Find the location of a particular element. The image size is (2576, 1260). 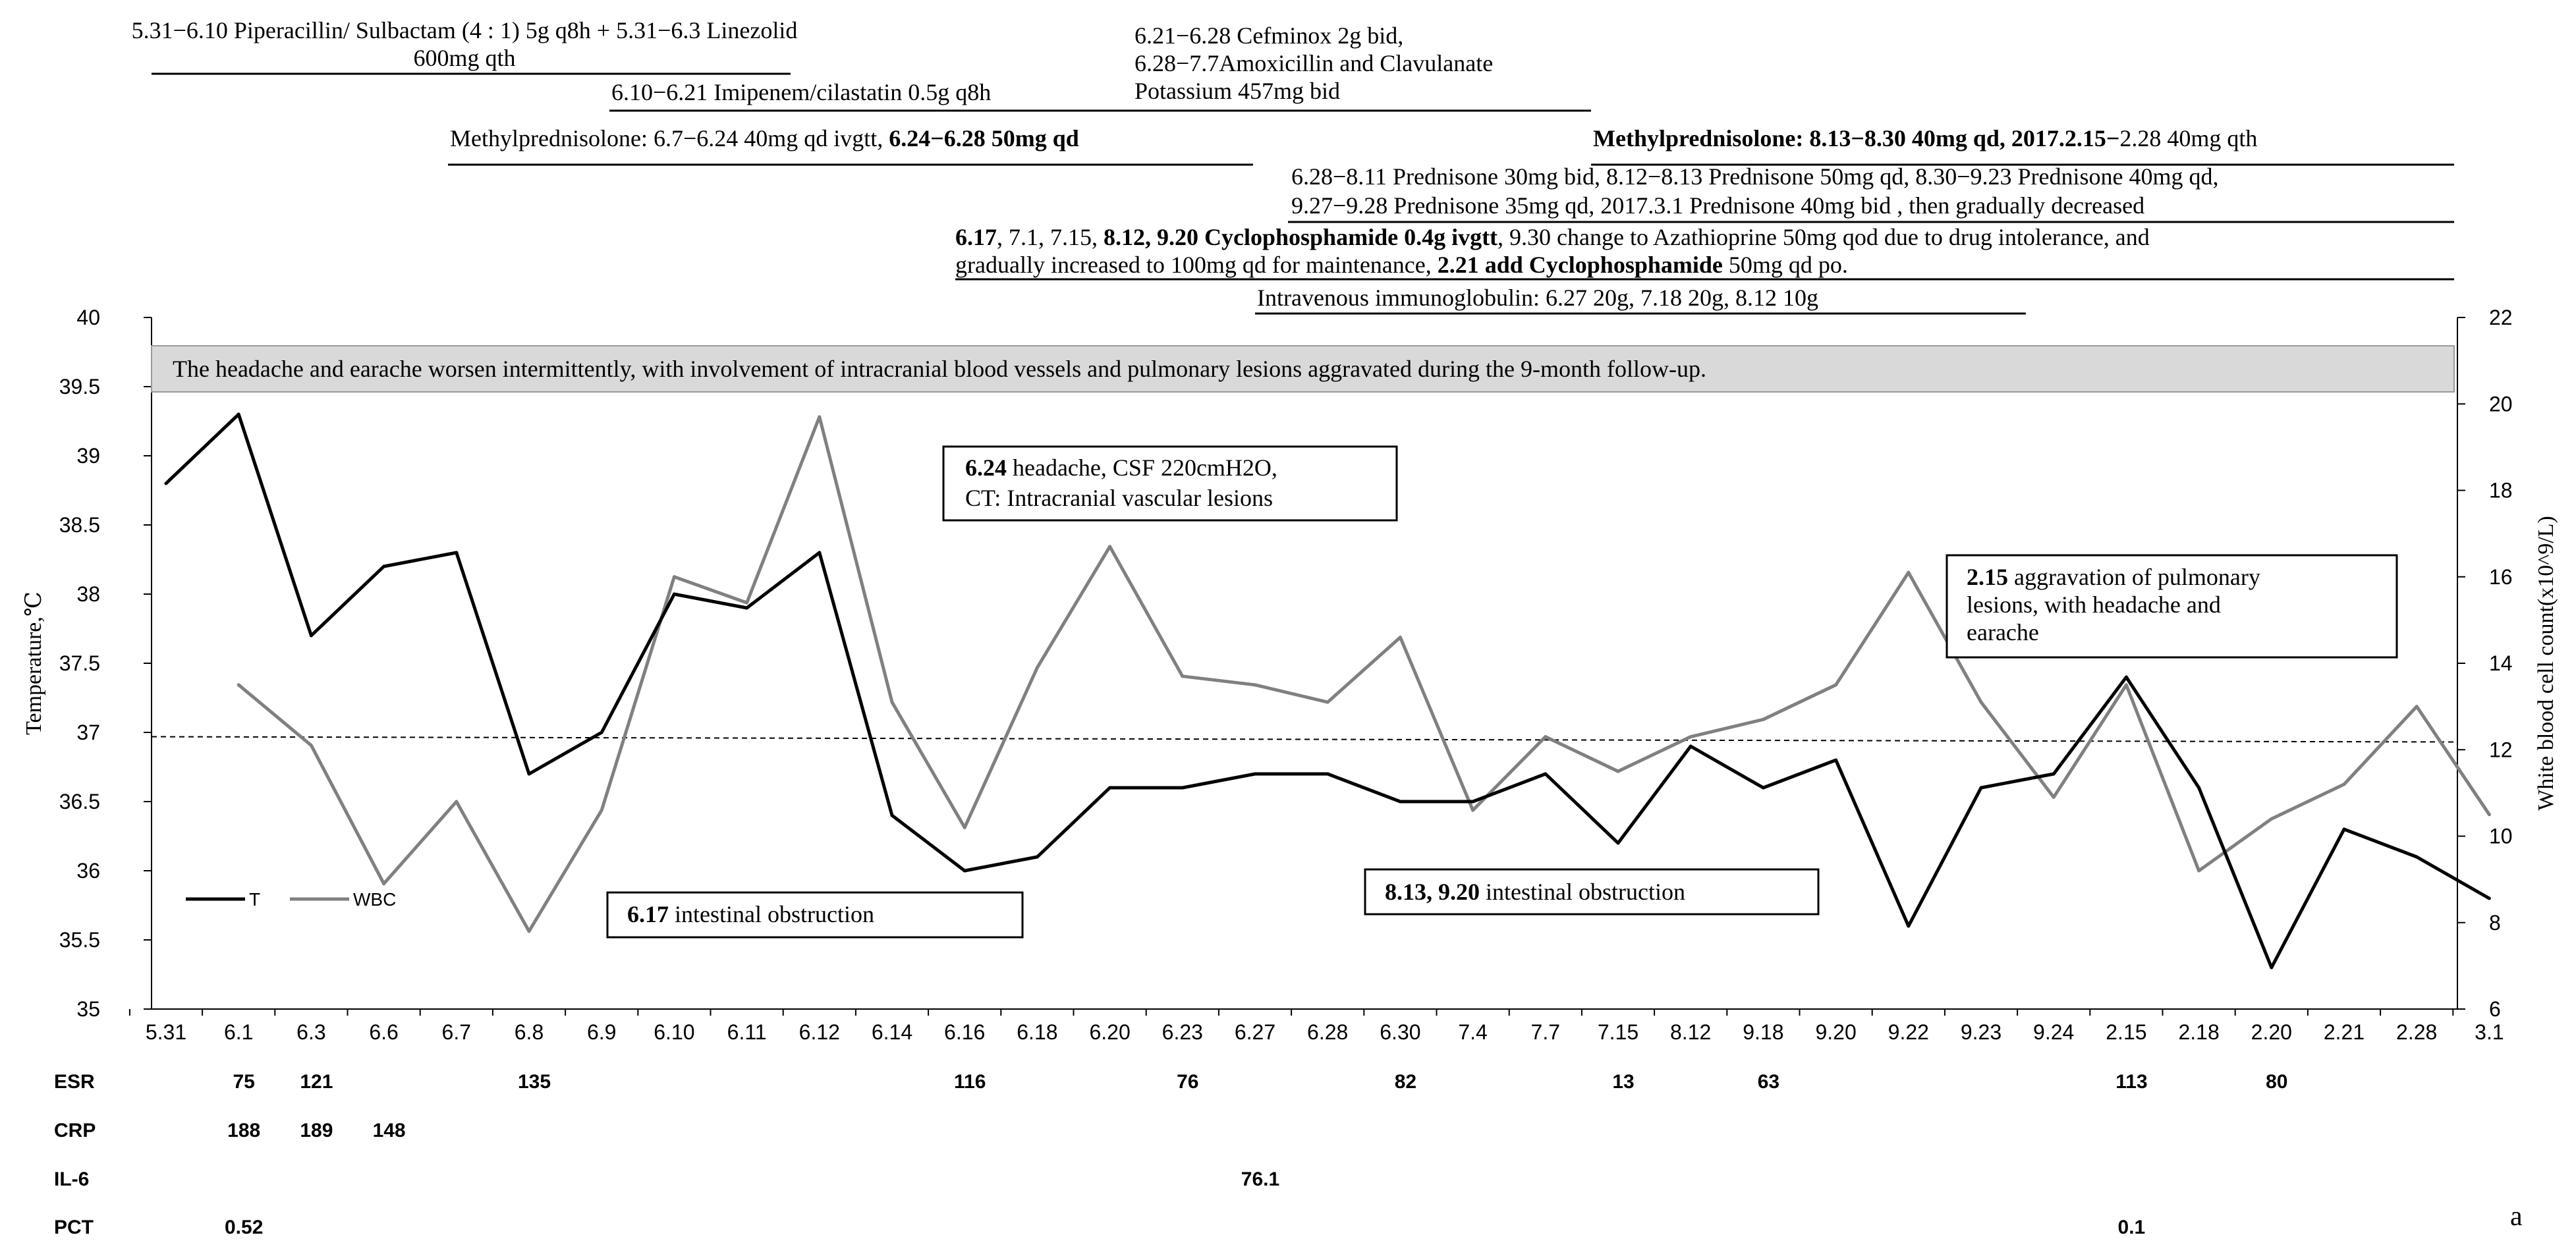

x-tick-label: 3.1 is located at coordinates (2489, 1032).